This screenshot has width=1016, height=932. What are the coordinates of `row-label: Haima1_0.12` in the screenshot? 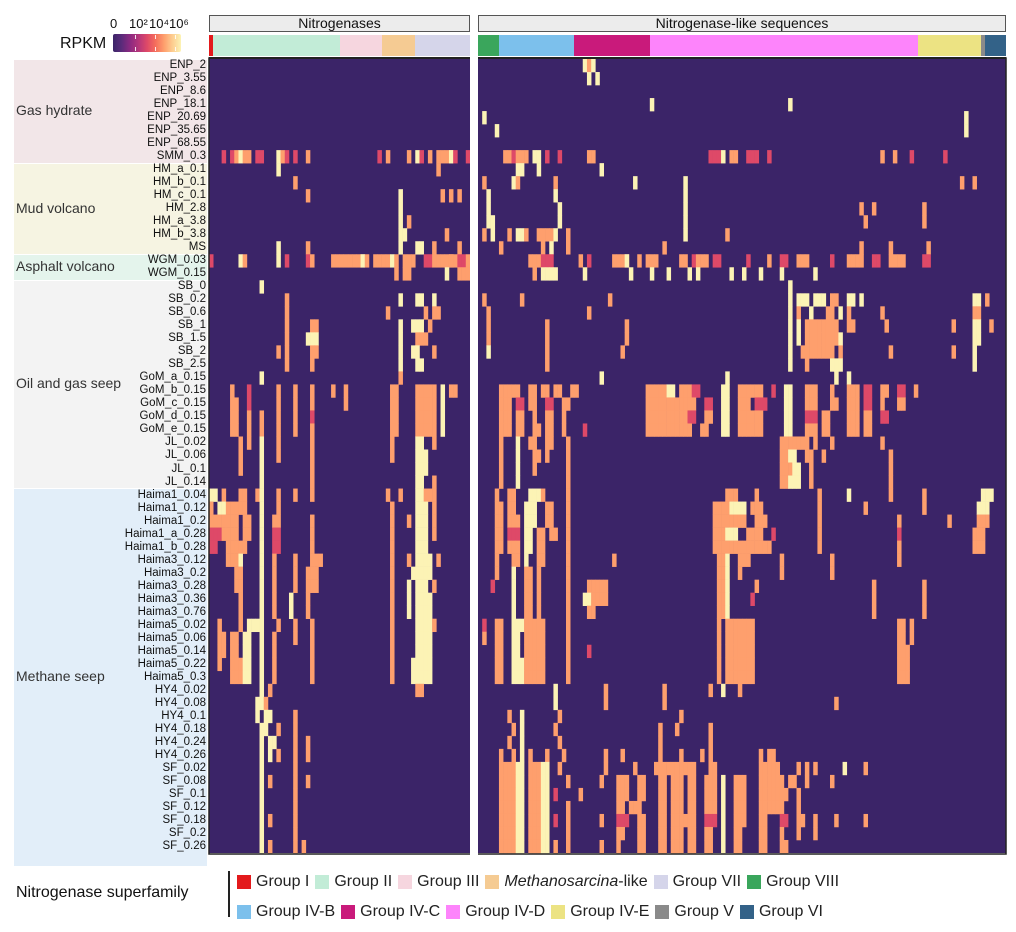 It's located at (171, 507).